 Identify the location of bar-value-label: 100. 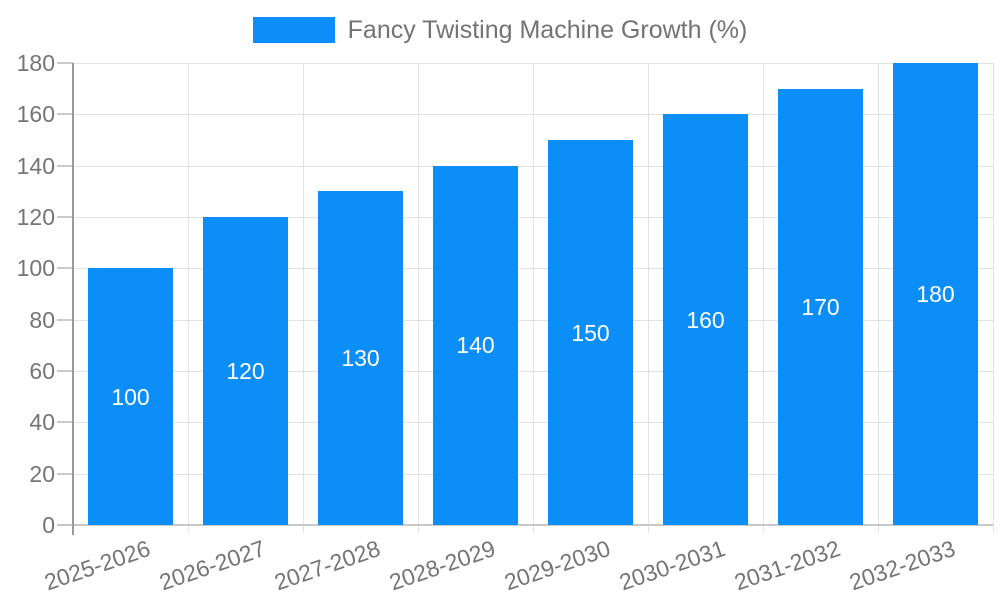
(130, 396).